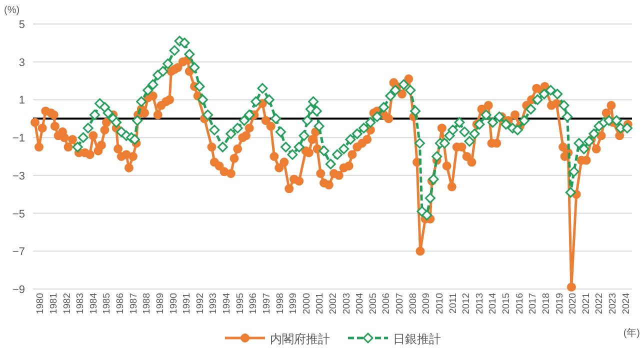  What do you see at coordinates (373, 303) in the screenshot?
I see `x-tick-label: 2005` at bounding box center [373, 303].